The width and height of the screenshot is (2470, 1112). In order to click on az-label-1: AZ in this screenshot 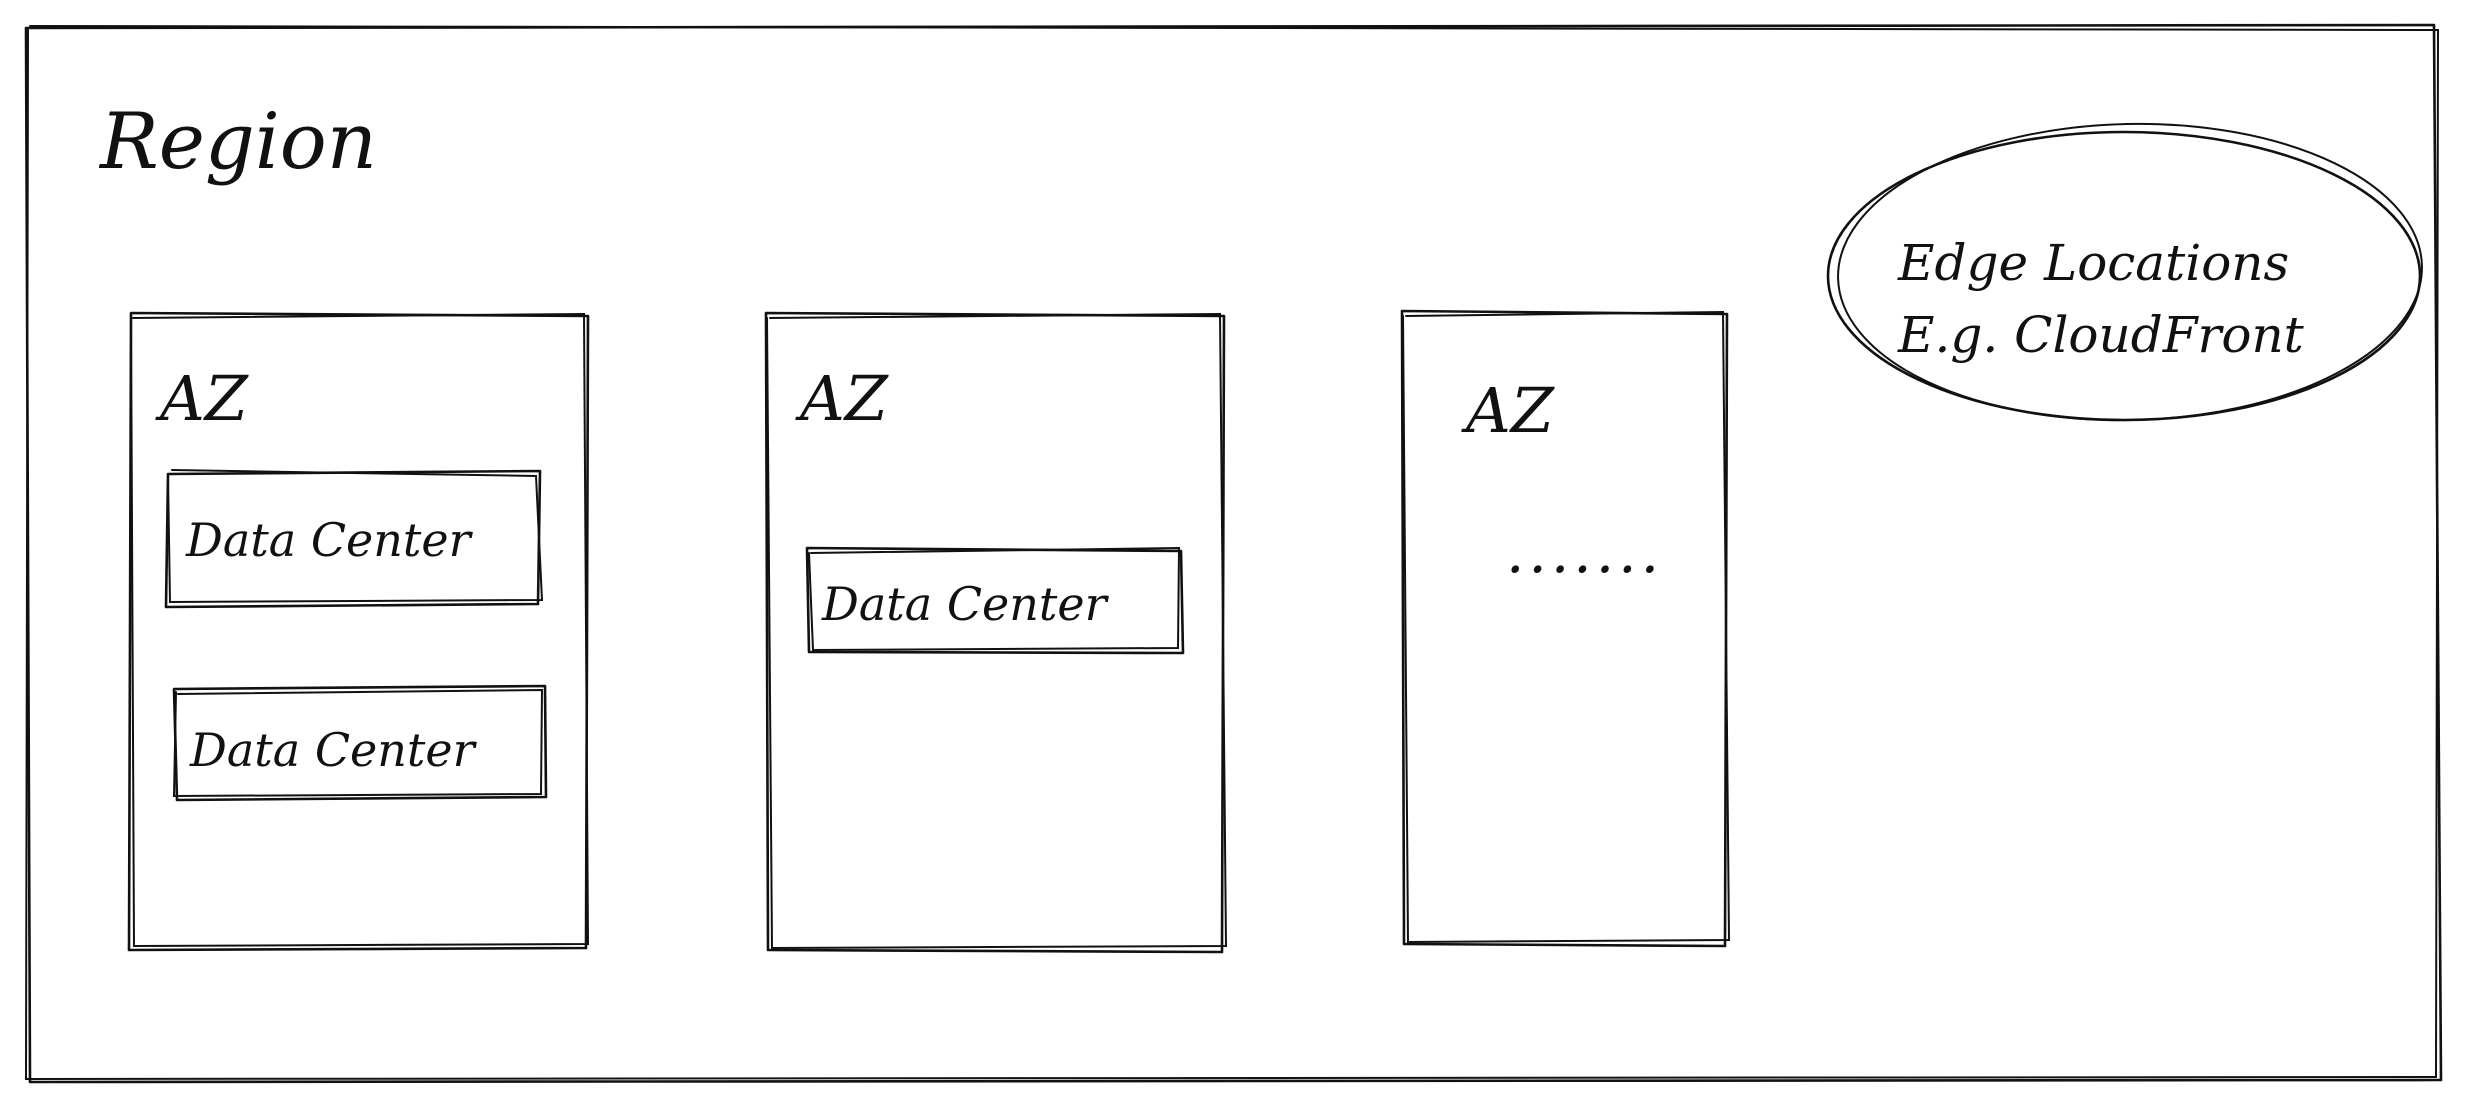, I will do `click(202, 398)`.